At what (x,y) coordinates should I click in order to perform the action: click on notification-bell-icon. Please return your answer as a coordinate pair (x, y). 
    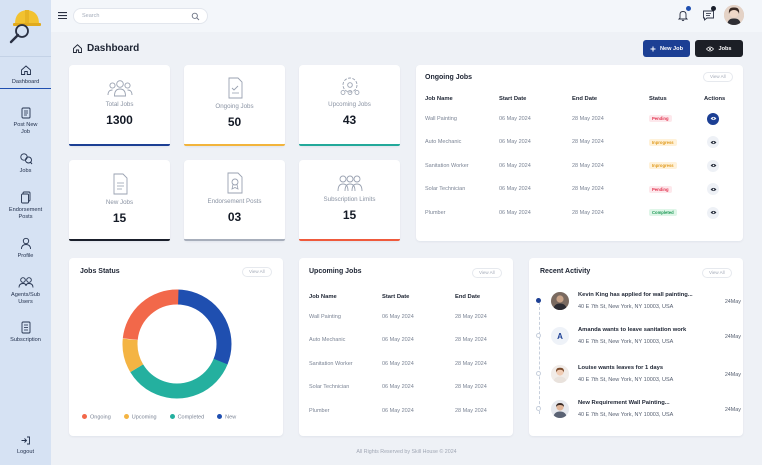
    Looking at the image, I should click on (683, 15).